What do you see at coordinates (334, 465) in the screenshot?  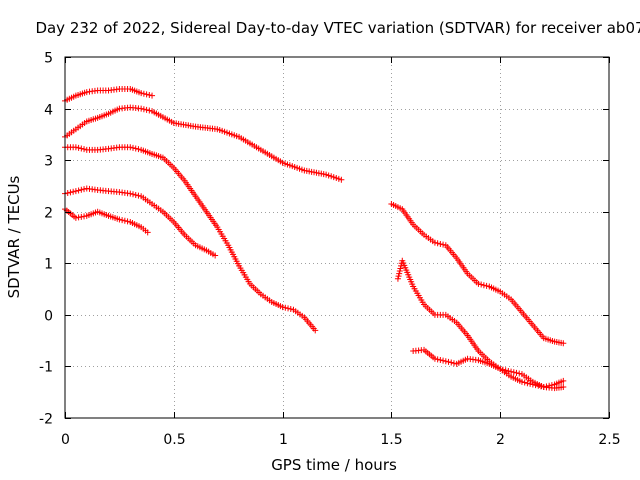 I see `x-axis-label: GPS time / hours` at bounding box center [334, 465].